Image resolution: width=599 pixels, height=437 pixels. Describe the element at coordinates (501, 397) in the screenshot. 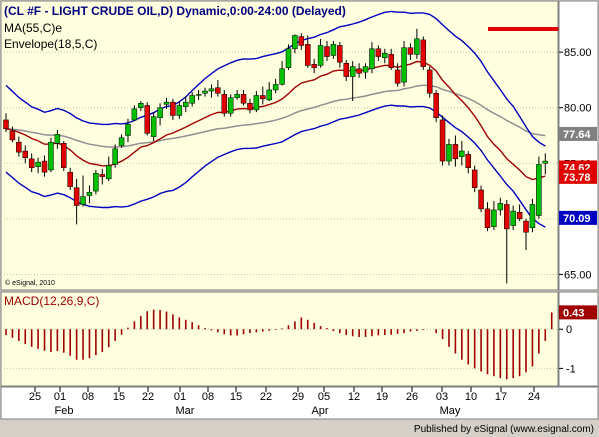

I see `day-label: 17` at that location.